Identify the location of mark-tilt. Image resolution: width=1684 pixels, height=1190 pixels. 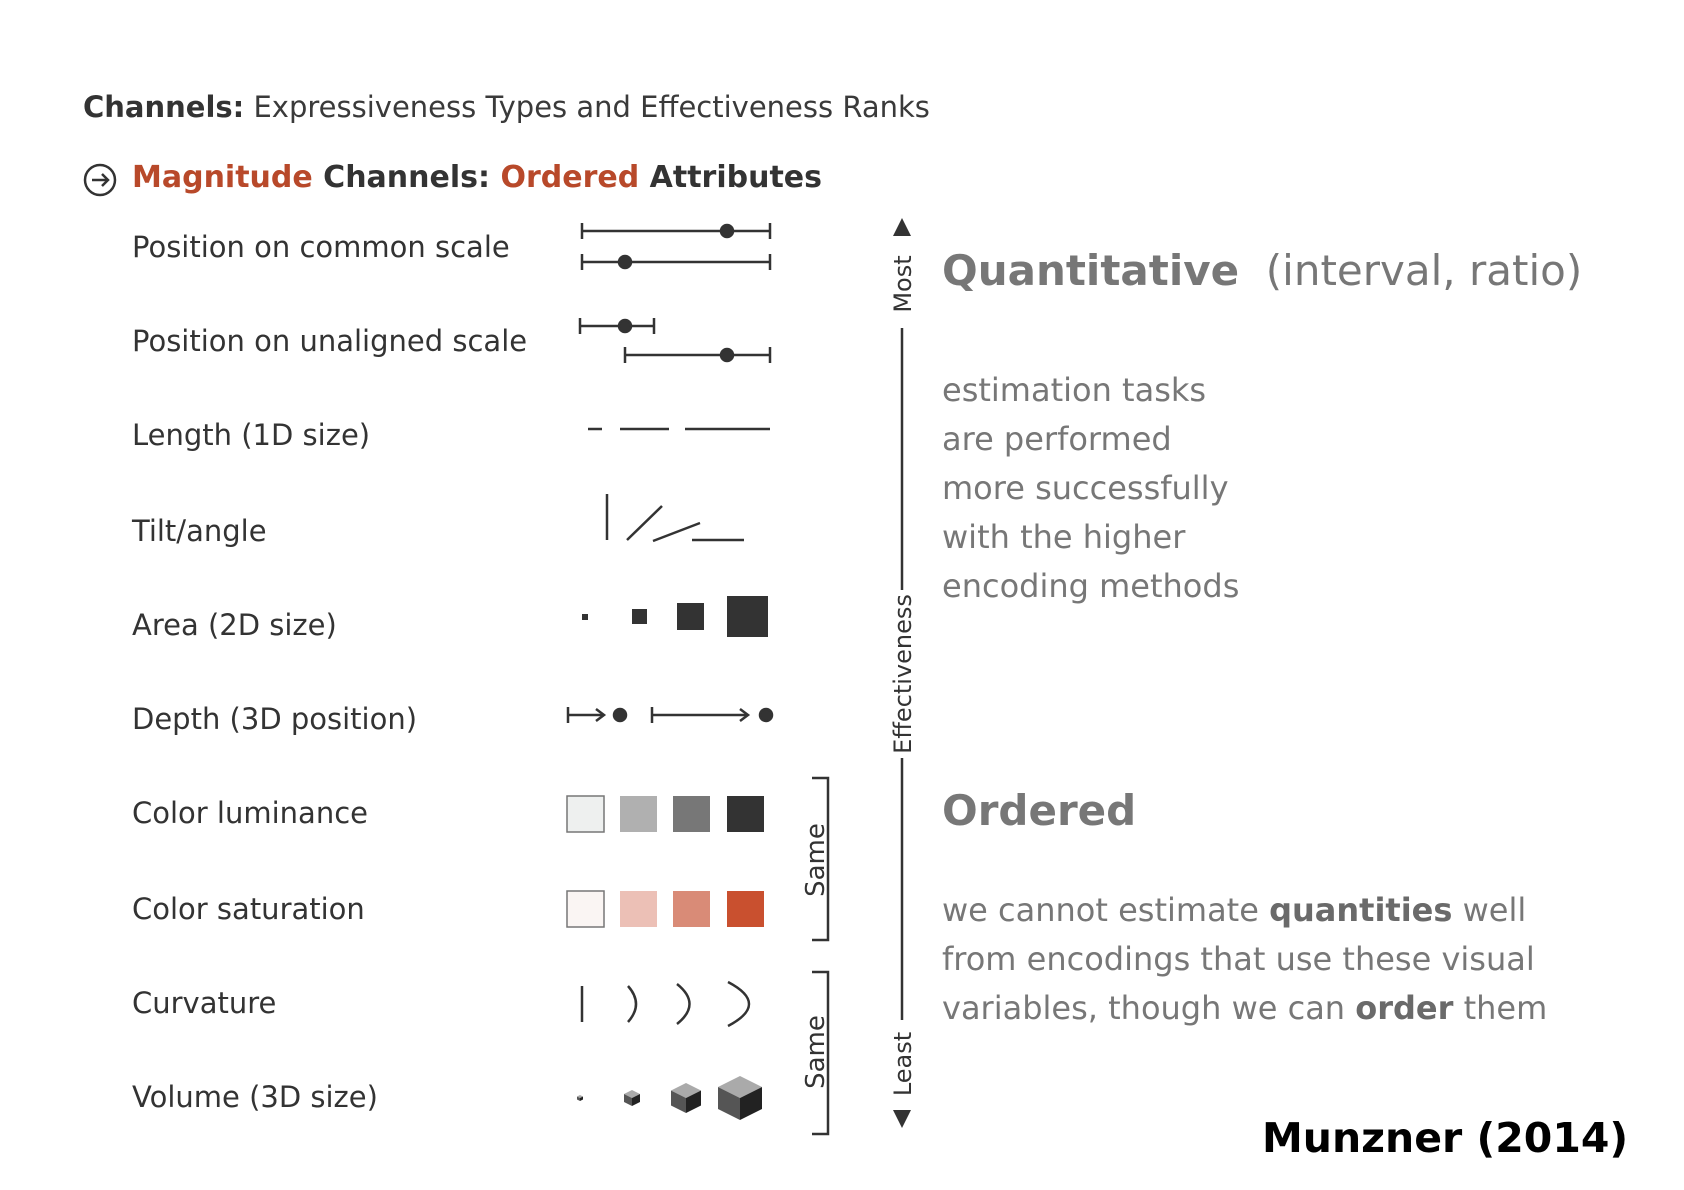
(674, 518).